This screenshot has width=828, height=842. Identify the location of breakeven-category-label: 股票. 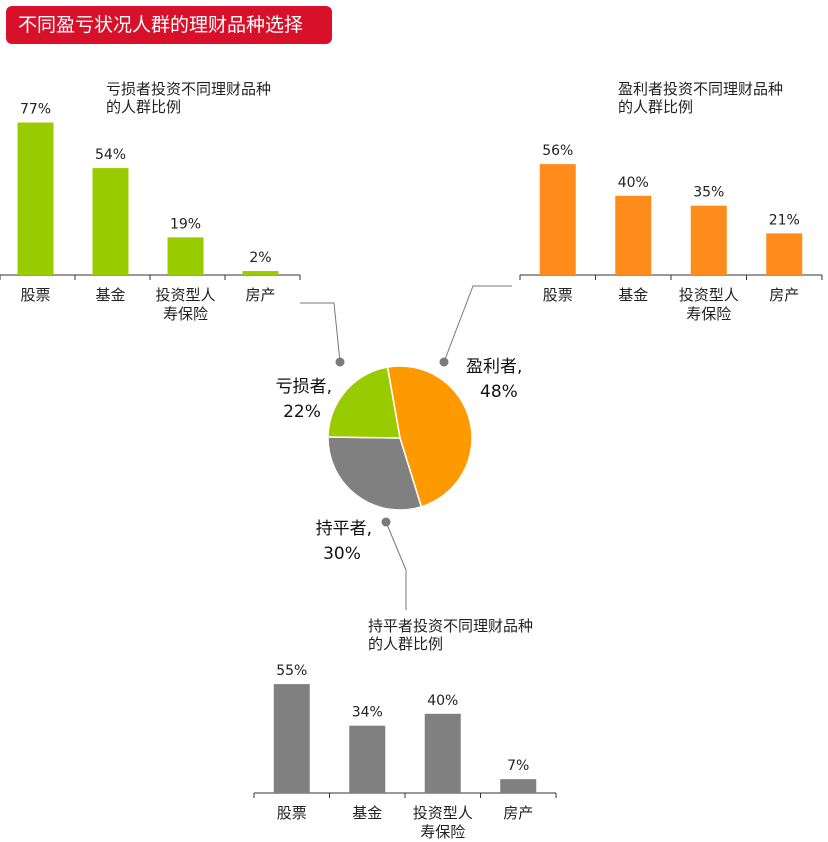
(292, 813).